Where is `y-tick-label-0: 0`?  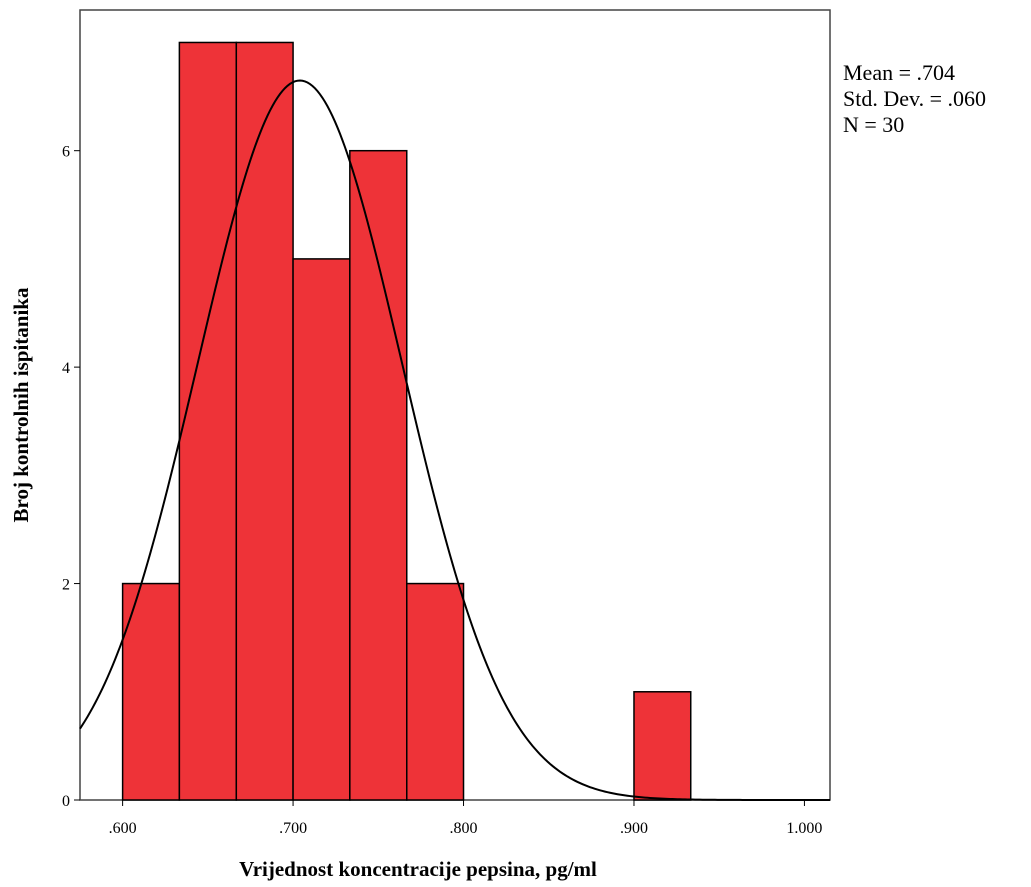
y-tick-label-0: 0 is located at coordinates (66, 801).